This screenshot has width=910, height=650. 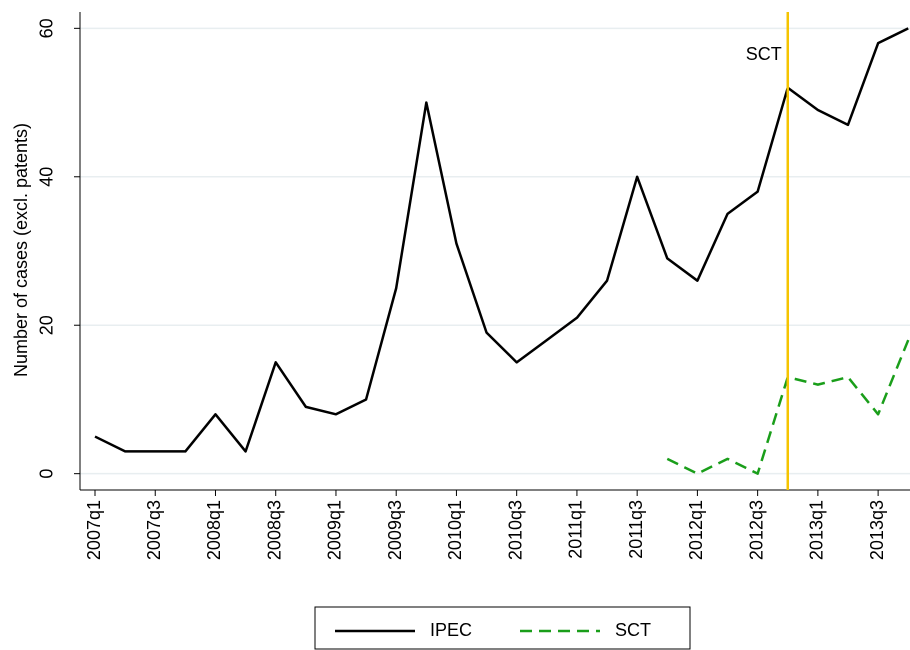 I want to click on x-tick-label: 2010q3, so click(x=515, y=530).